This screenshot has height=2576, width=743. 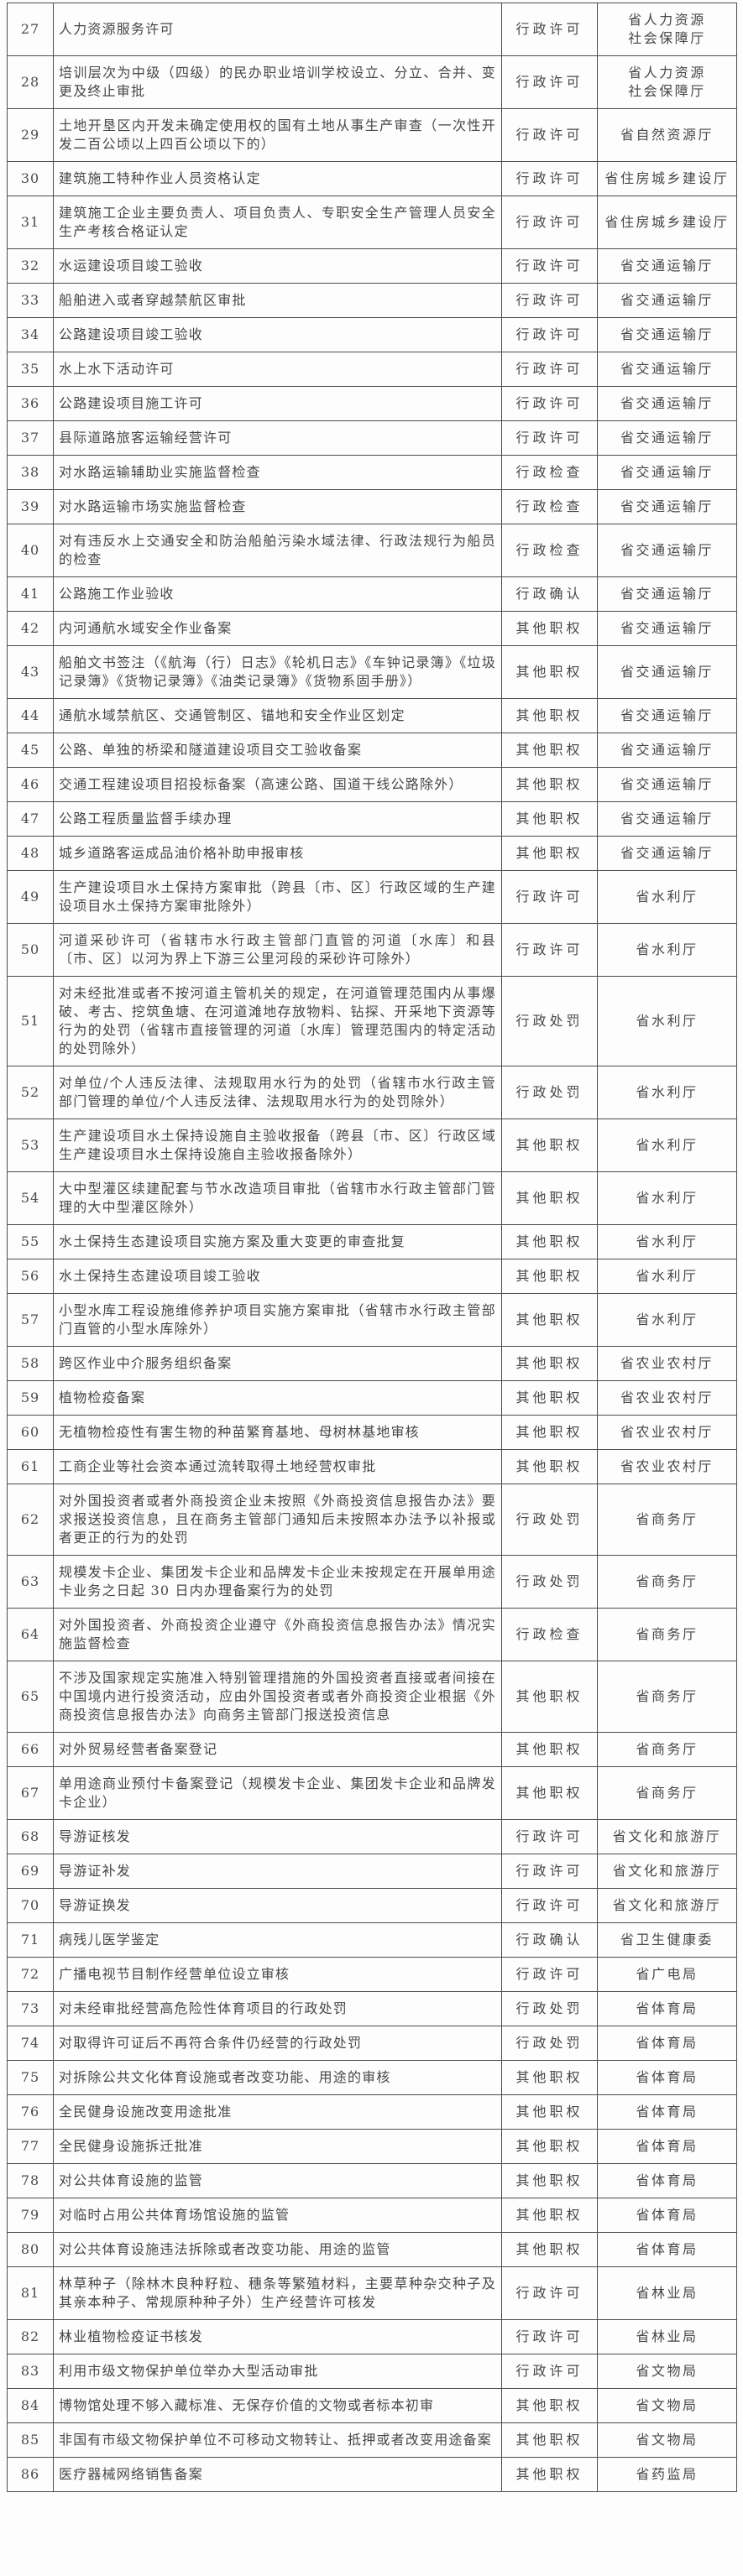 I want to click on row-number-cell: 82, so click(x=31, y=2336).